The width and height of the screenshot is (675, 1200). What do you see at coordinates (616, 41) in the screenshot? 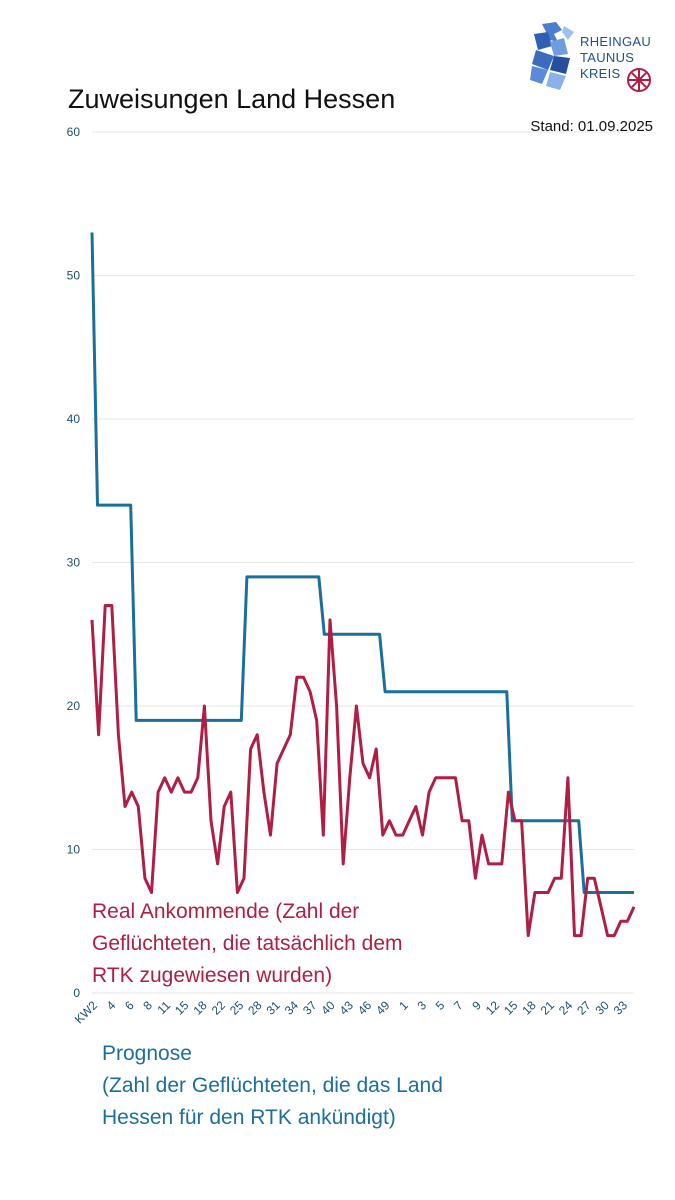
I see `logo-line-1: RHEINGAU` at bounding box center [616, 41].